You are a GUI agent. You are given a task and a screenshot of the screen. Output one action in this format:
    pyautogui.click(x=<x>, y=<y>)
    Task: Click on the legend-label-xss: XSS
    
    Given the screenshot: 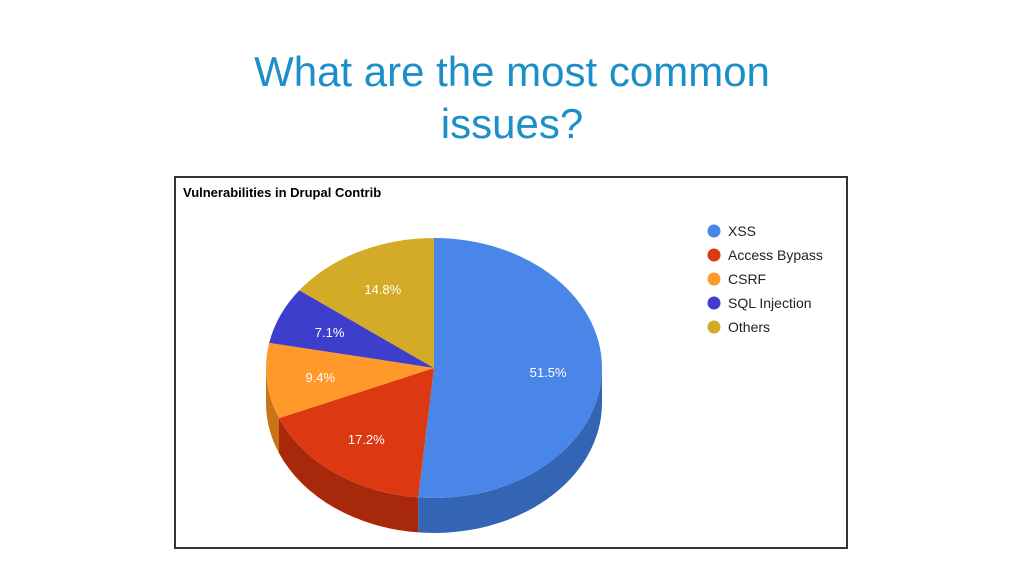 What is the action you would take?
    pyautogui.click(x=742, y=231)
    